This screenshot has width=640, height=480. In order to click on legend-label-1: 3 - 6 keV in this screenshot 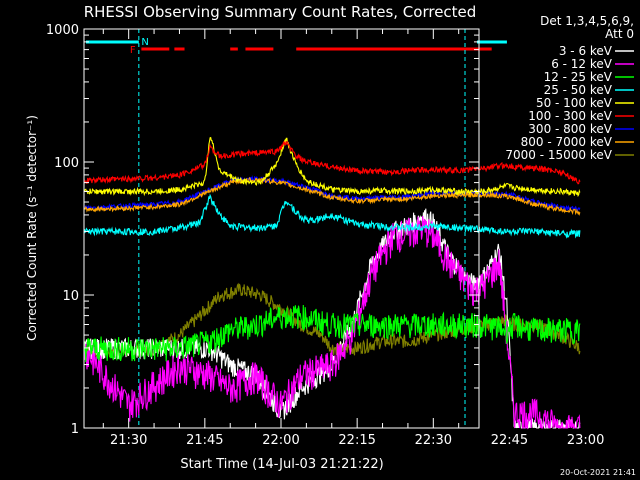, I will do `click(586, 51)`.